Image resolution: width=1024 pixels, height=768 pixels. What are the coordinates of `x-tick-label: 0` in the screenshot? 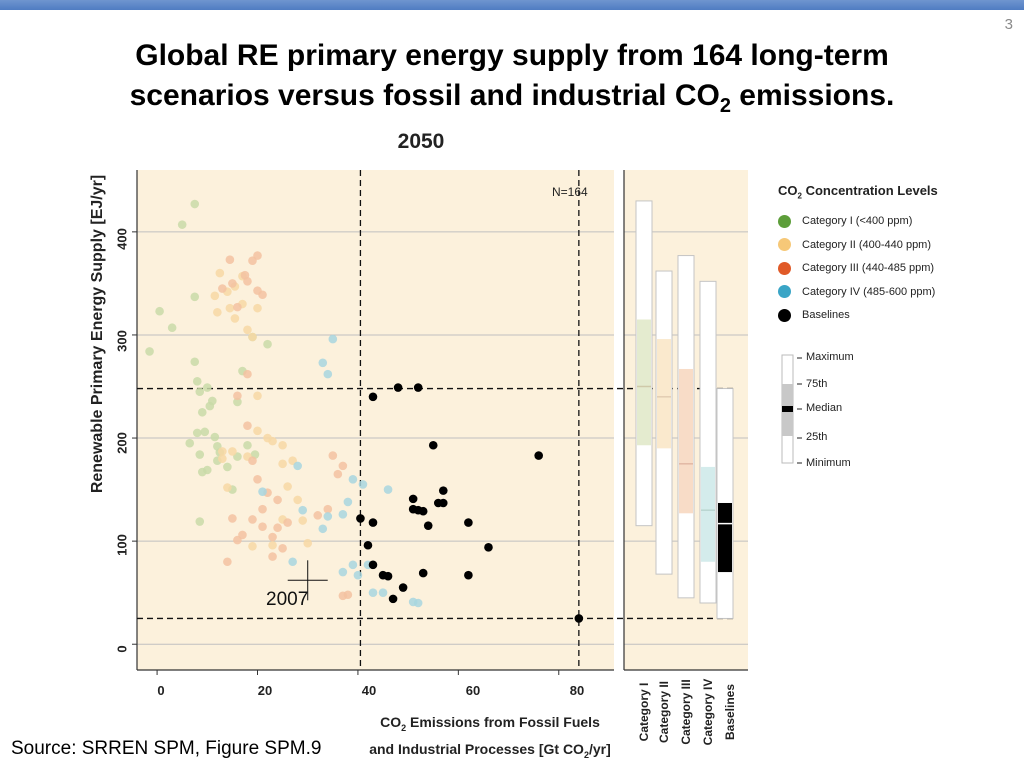 It's located at (161, 690).